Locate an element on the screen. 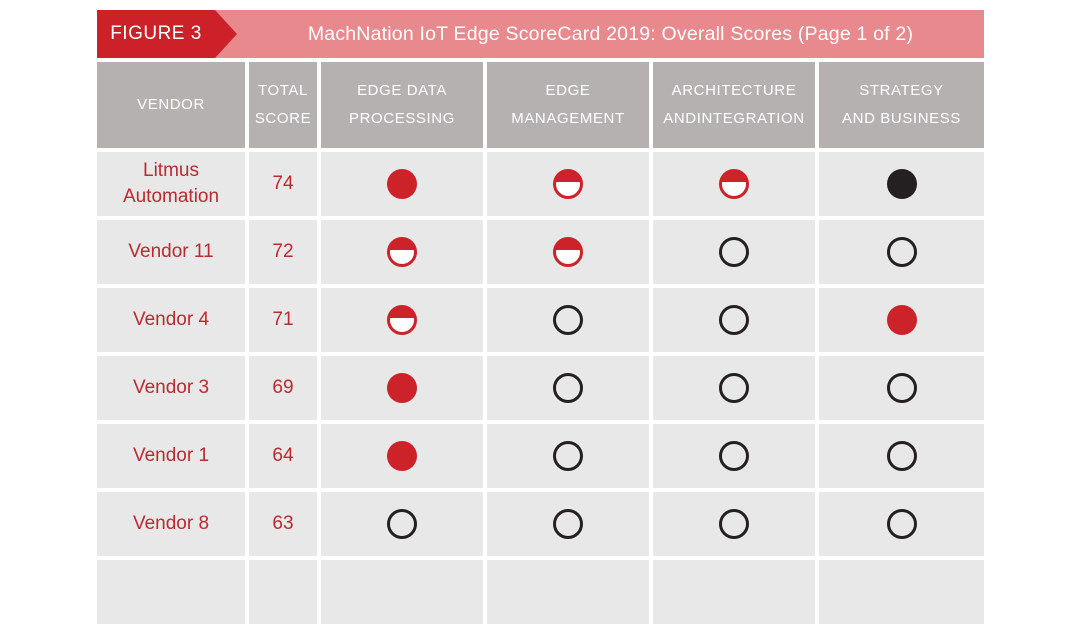 The image size is (1076, 624). total-score-cell: 63 is located at coordinates (283, 524).